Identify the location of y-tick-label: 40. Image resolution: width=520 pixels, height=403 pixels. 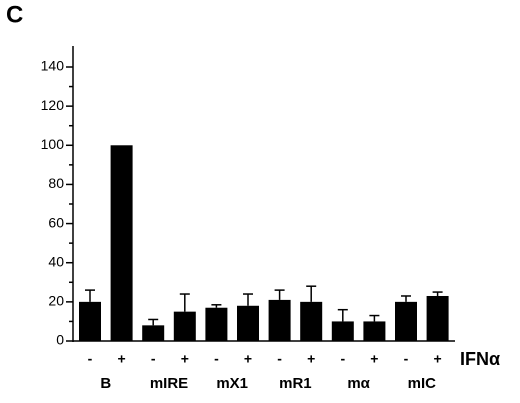
(56, 261).